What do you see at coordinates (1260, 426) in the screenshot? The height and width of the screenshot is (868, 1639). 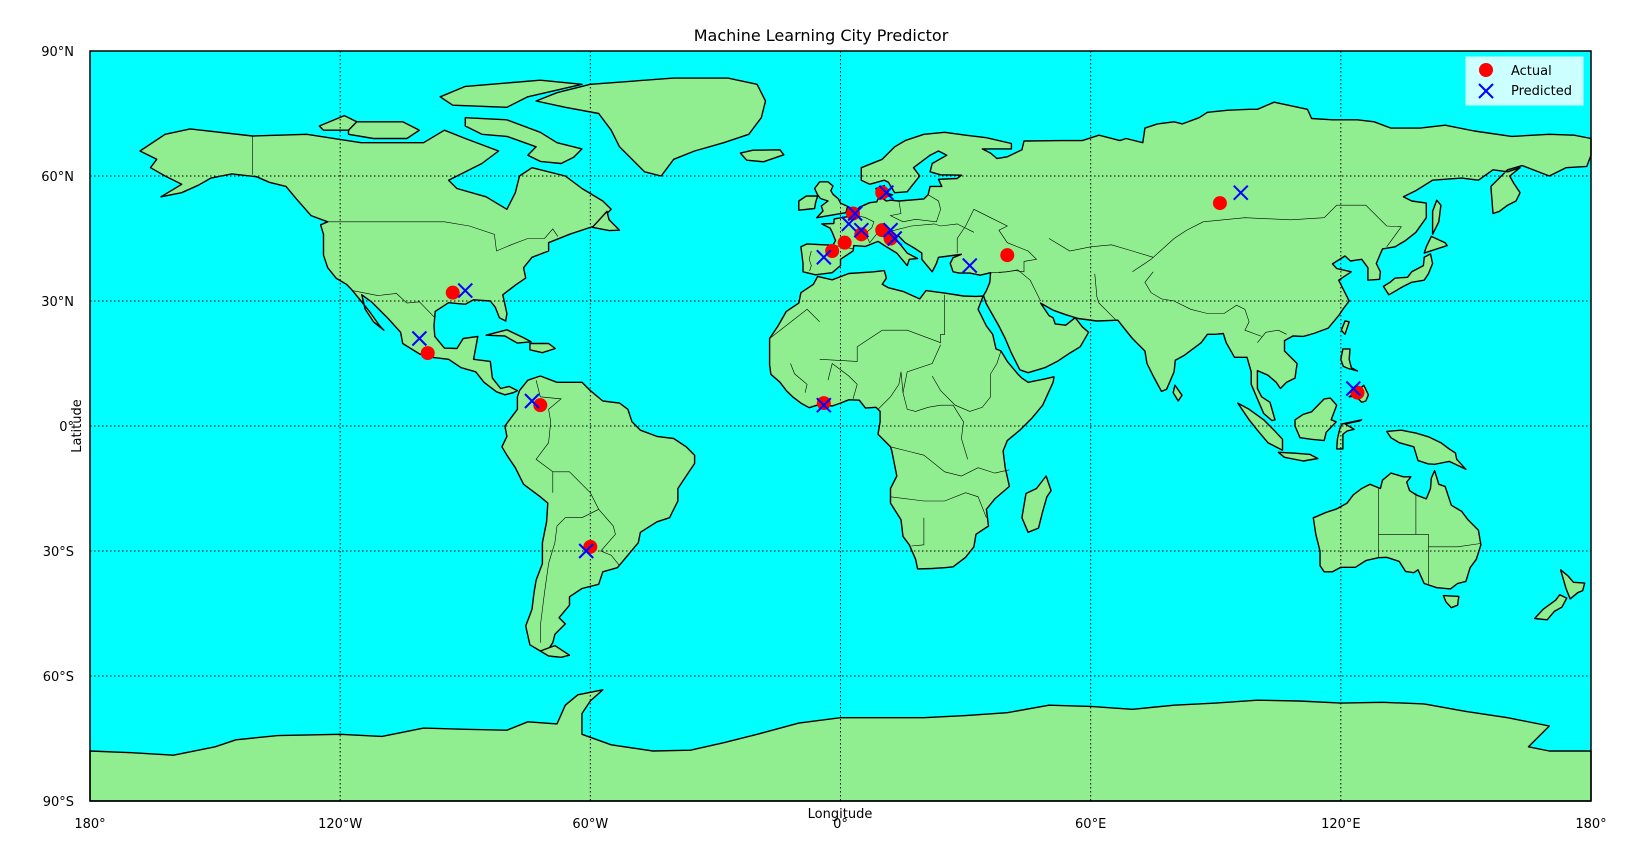 I see `land-sumatra` at bounding box center [1260, 426].